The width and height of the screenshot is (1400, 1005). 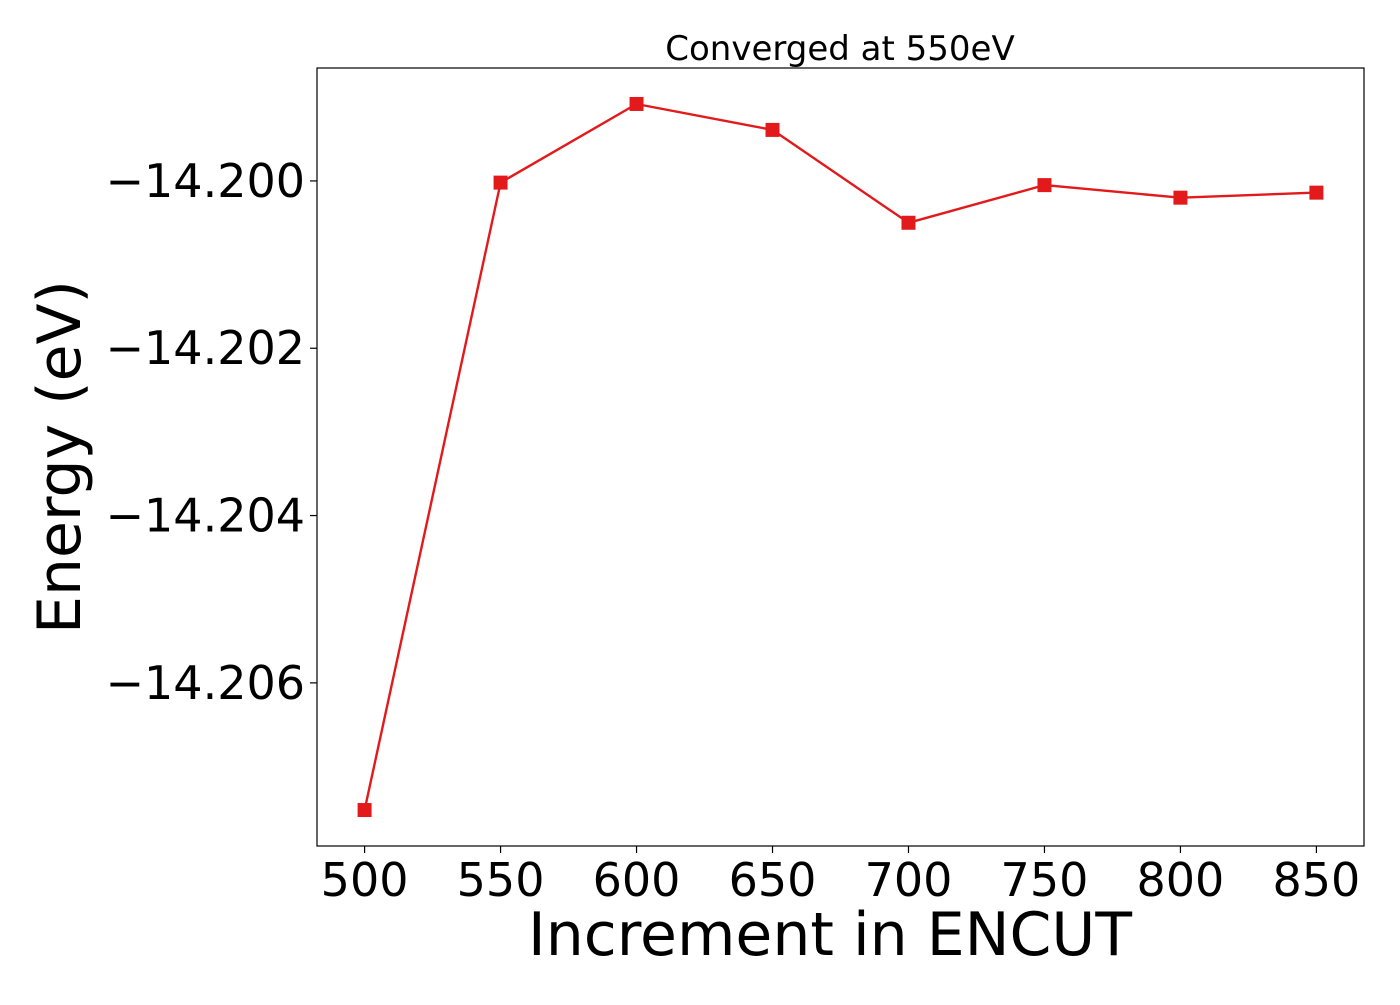 What do you see at coordinates (909, 880) in the screenshot?
I see `x-tick-label: 700` at bounding box center [909, 880].